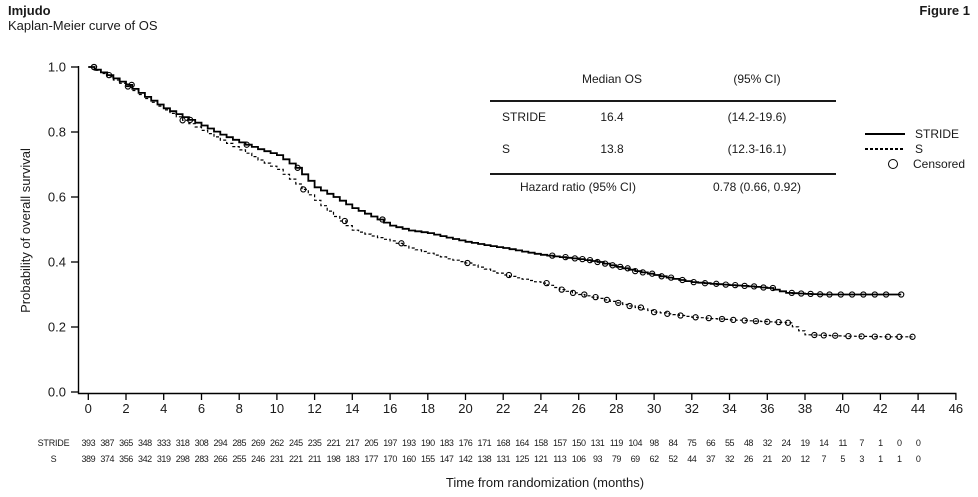  I want to click on summary-divider-top, so click(663, 101).